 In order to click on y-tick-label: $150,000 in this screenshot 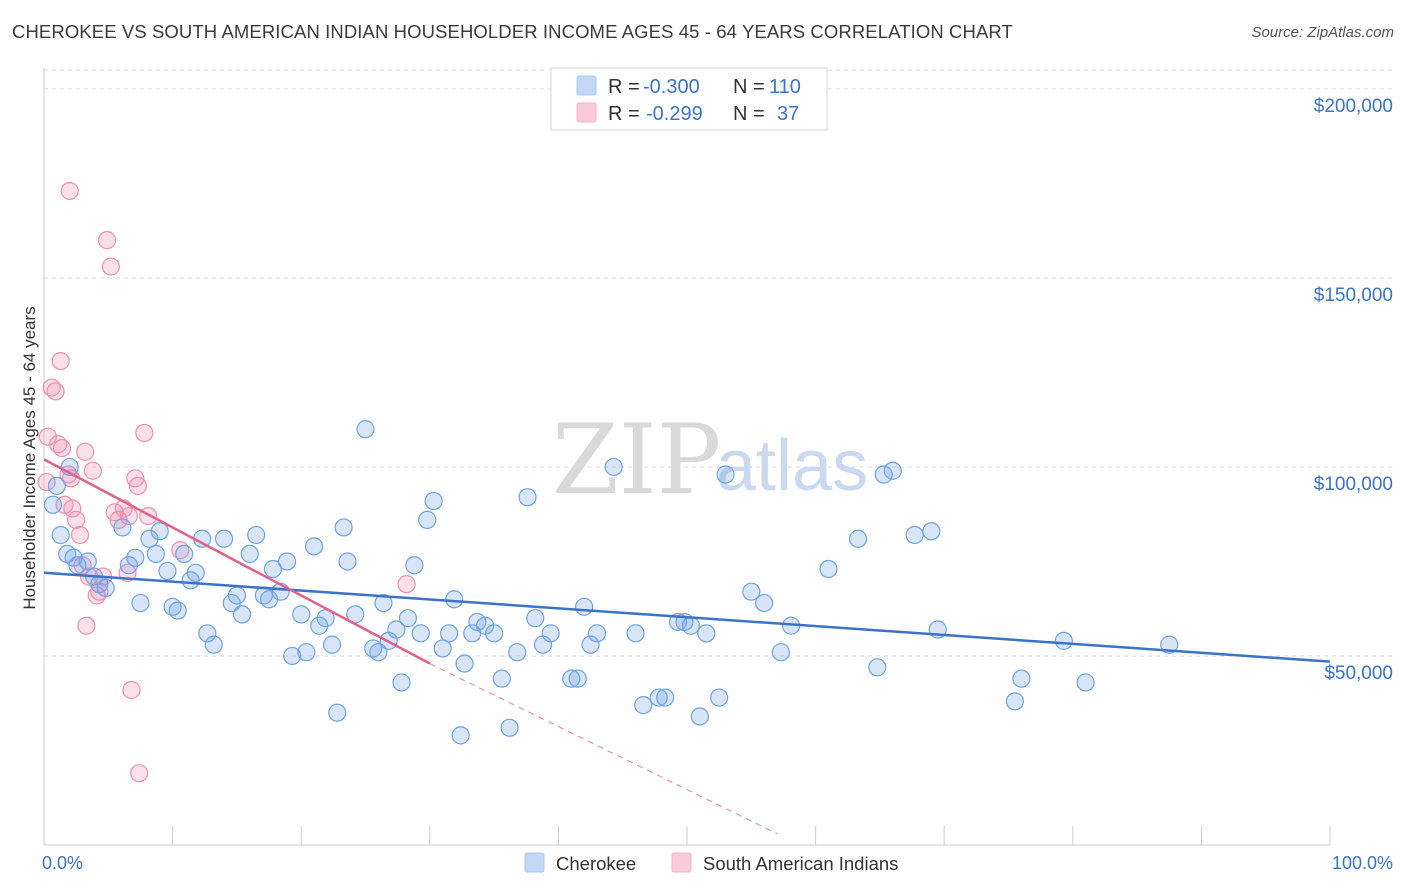, I will do `click(1353, 295)`.